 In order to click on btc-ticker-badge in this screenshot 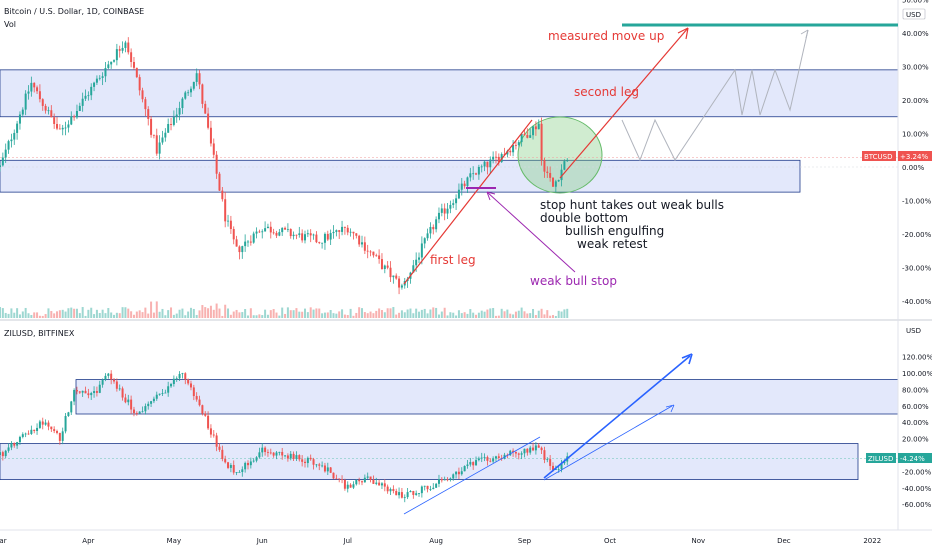, I will do `click(879, 156)`.